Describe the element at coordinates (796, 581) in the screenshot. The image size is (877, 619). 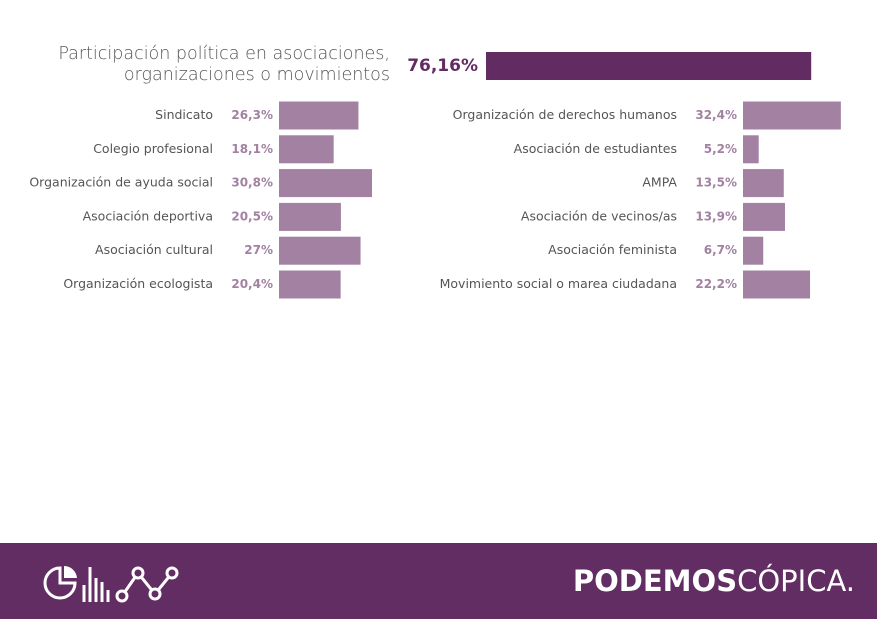
I see `brand-light: CÓPICA.` at that location.